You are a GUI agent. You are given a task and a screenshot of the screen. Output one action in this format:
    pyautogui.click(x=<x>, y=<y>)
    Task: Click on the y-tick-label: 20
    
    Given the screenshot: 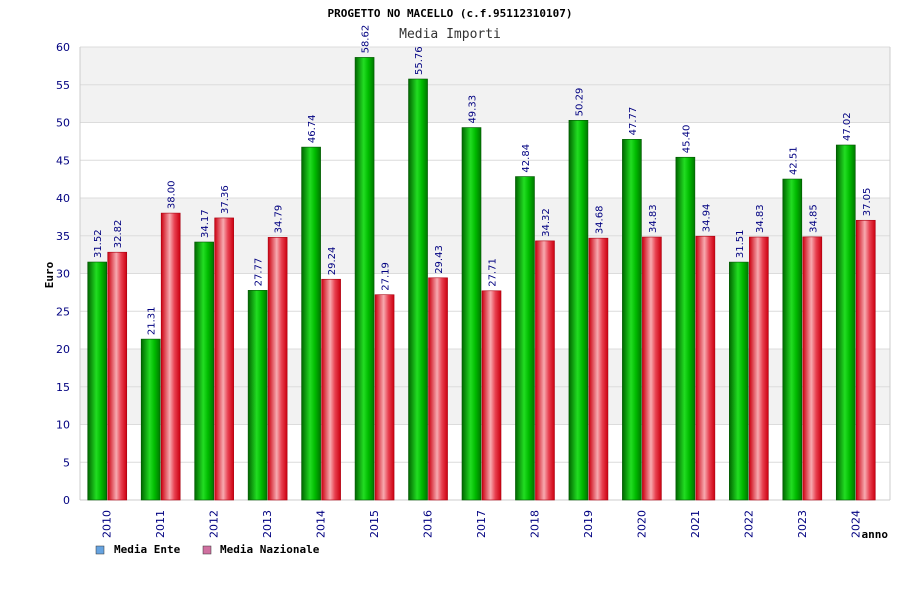 What is the action you would take?
    pyautogui.click(x=63, y=349)
    